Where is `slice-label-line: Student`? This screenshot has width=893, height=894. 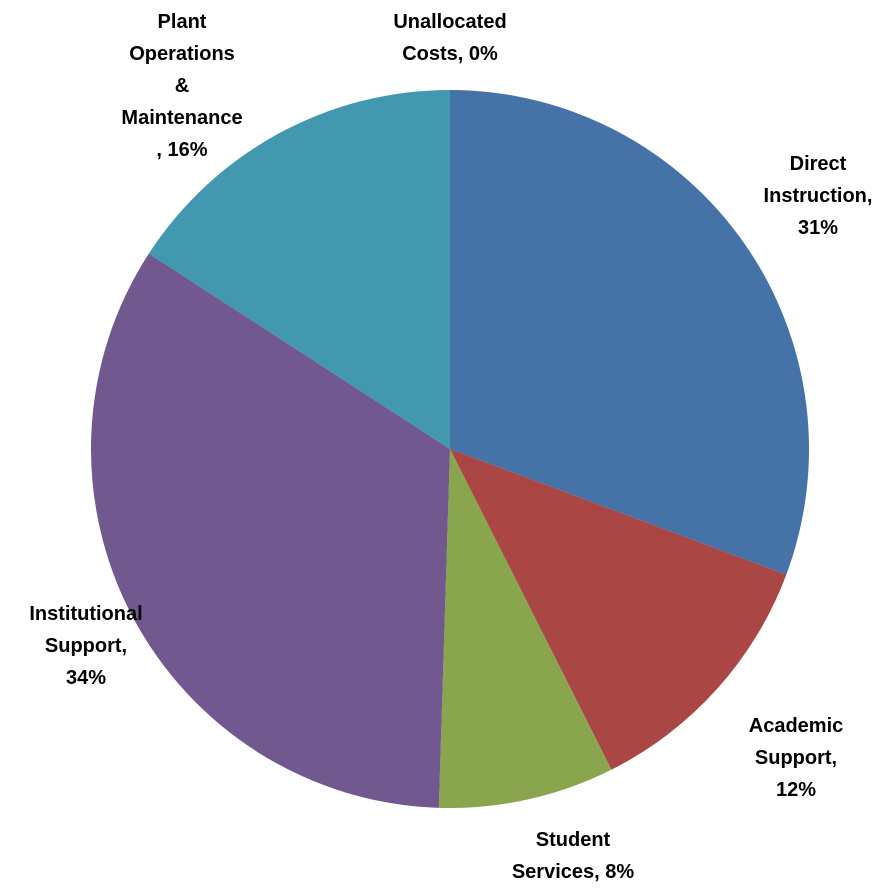
slice-label-line: Student is located at coordinates (573, 840).